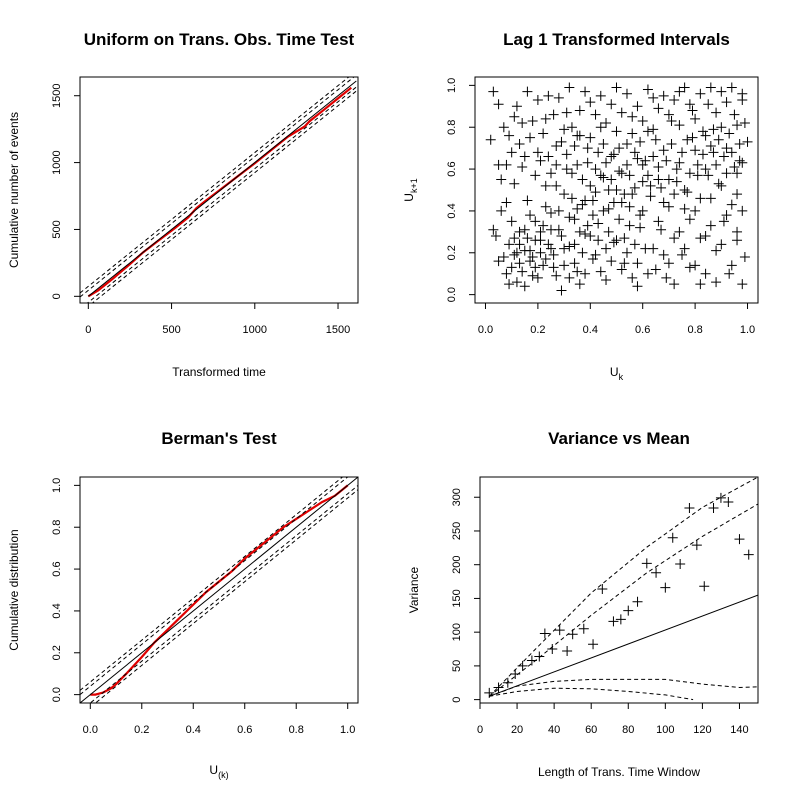  What do you see at coordinates (410, 189) in the screenshot?
I see `lag1-y-axis-label: Uk+1` at bounding box center [410, 189].